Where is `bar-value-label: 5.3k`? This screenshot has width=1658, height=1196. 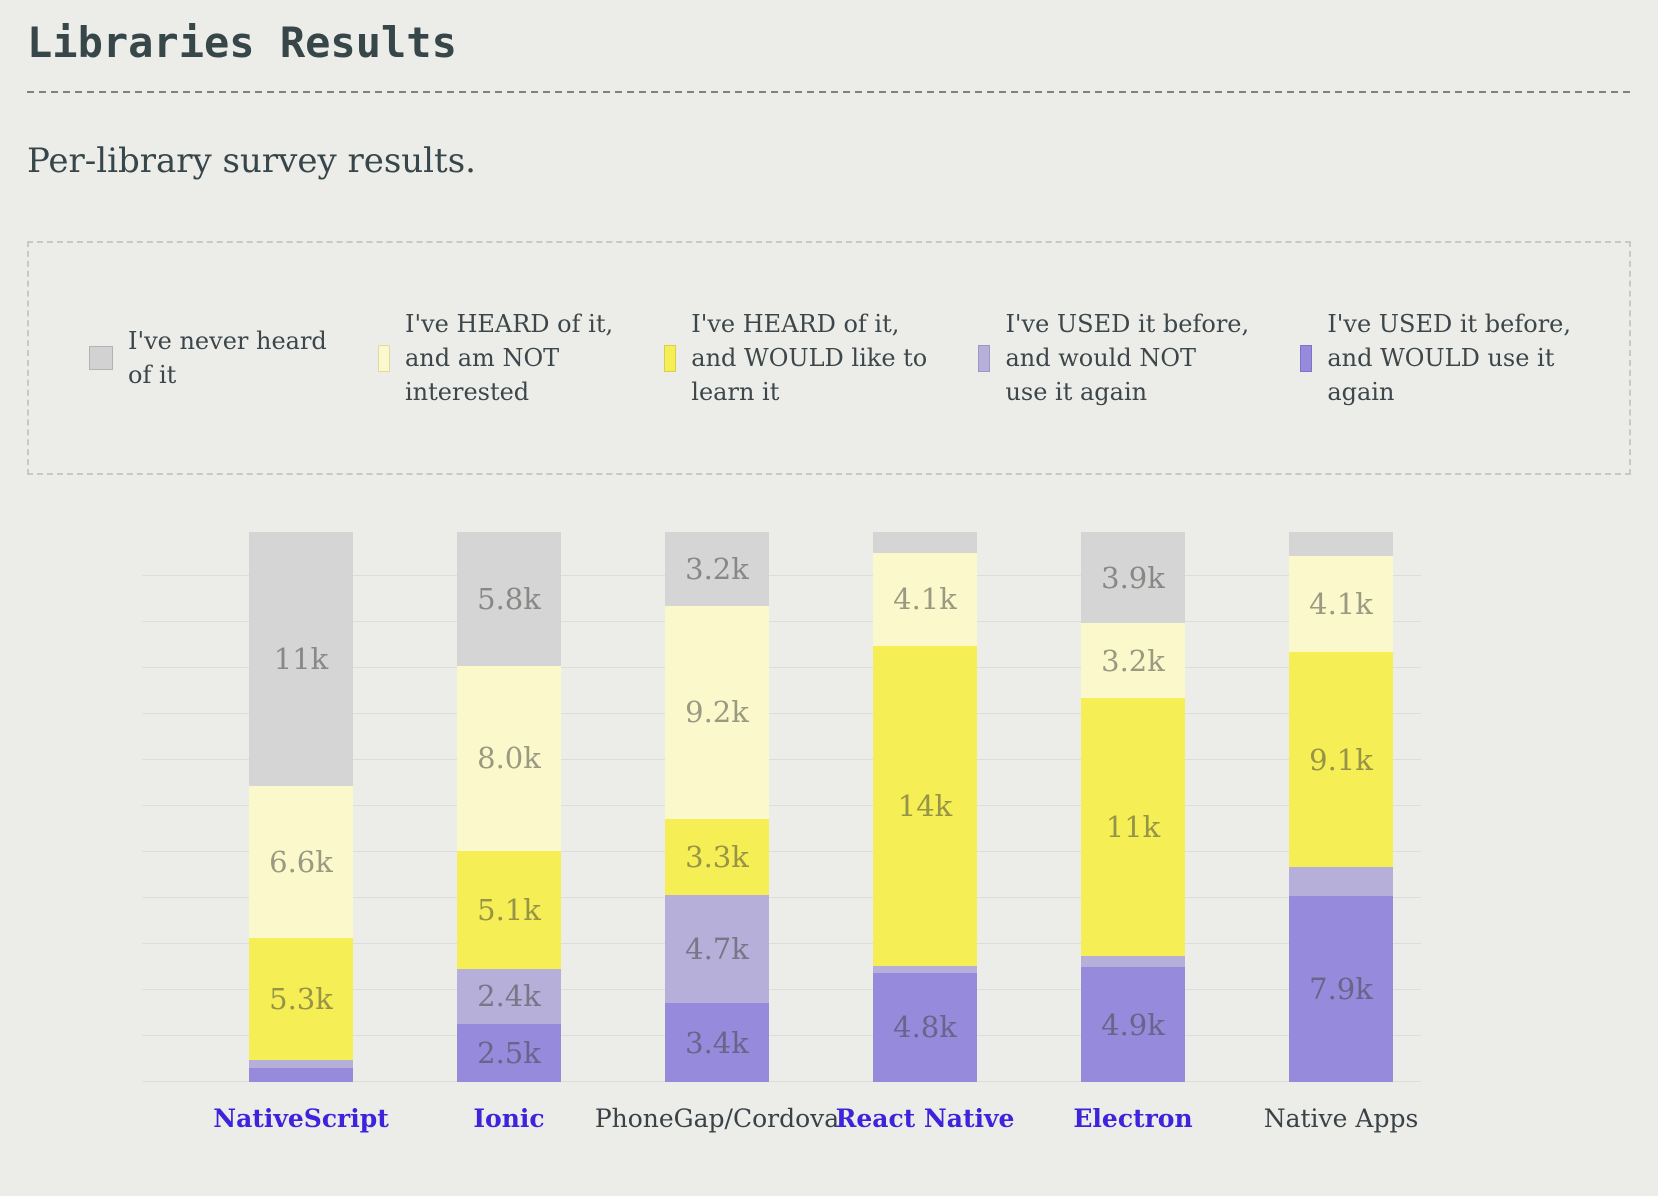 bar-value-label: 5.3k is located at coordinates (301, 999).